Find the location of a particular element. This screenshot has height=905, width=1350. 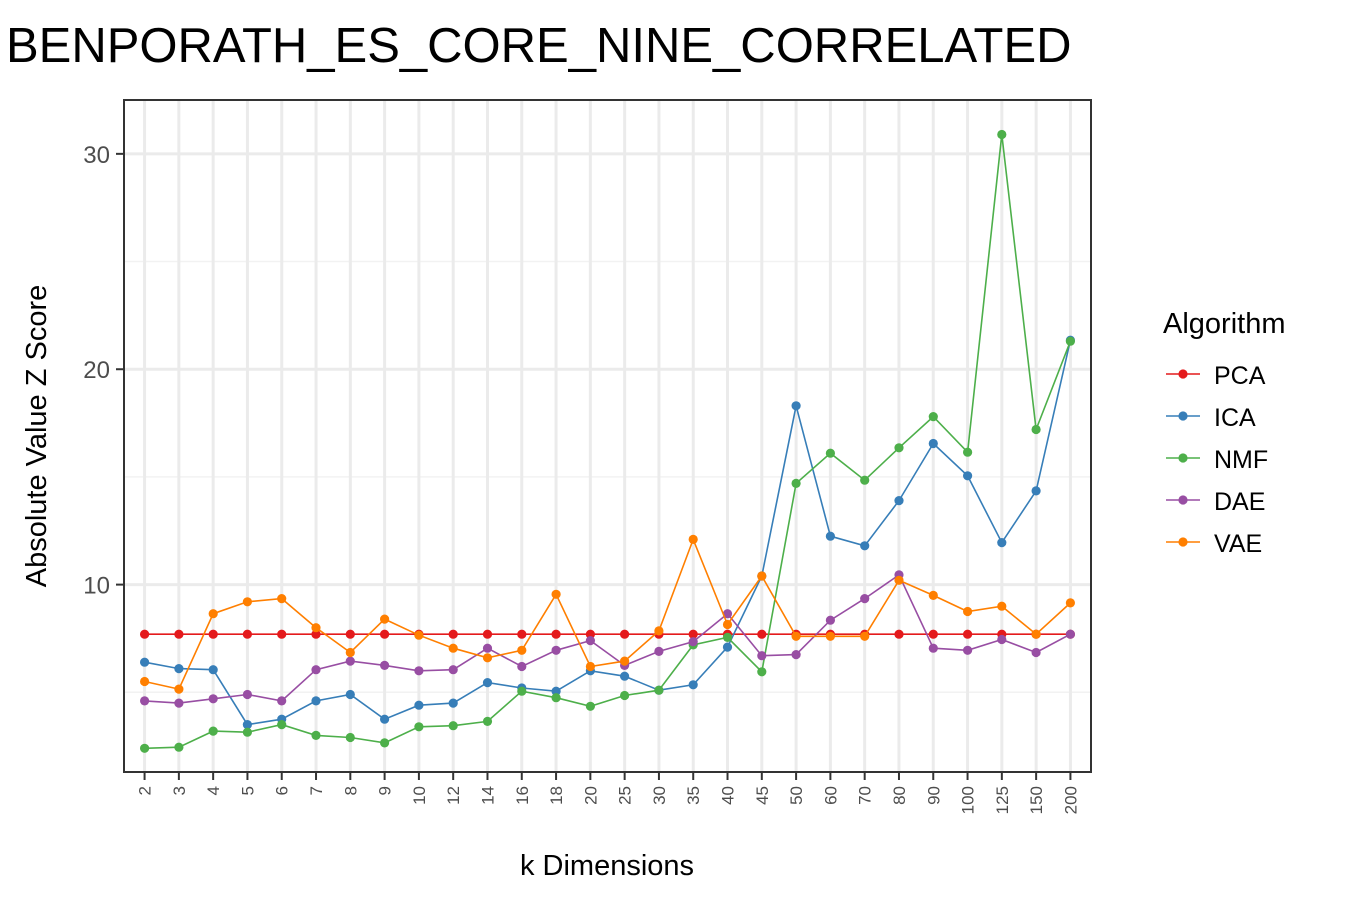

y-tick-label: 10 is located at coordinates (96, 586).